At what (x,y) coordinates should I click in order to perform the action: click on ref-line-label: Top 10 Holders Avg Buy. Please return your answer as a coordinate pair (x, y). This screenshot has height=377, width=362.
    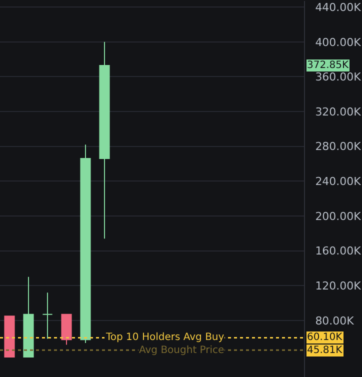
    Looking at the image, I should click on (164, 337).